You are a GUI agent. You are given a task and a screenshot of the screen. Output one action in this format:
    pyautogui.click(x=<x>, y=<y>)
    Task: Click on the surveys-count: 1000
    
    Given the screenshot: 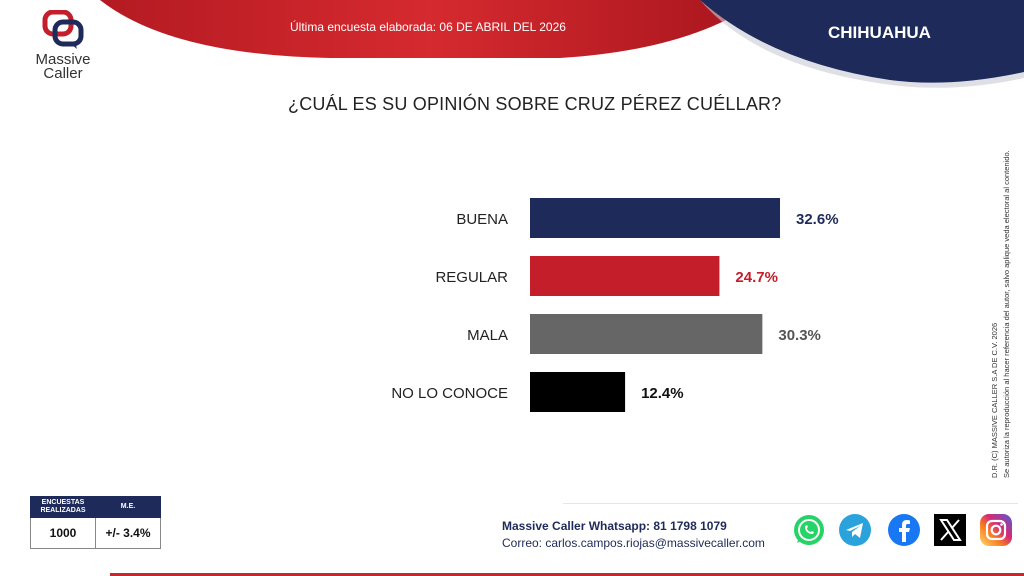 What is the action you would take?
    pyautogui.click(x=63, y=533)
    